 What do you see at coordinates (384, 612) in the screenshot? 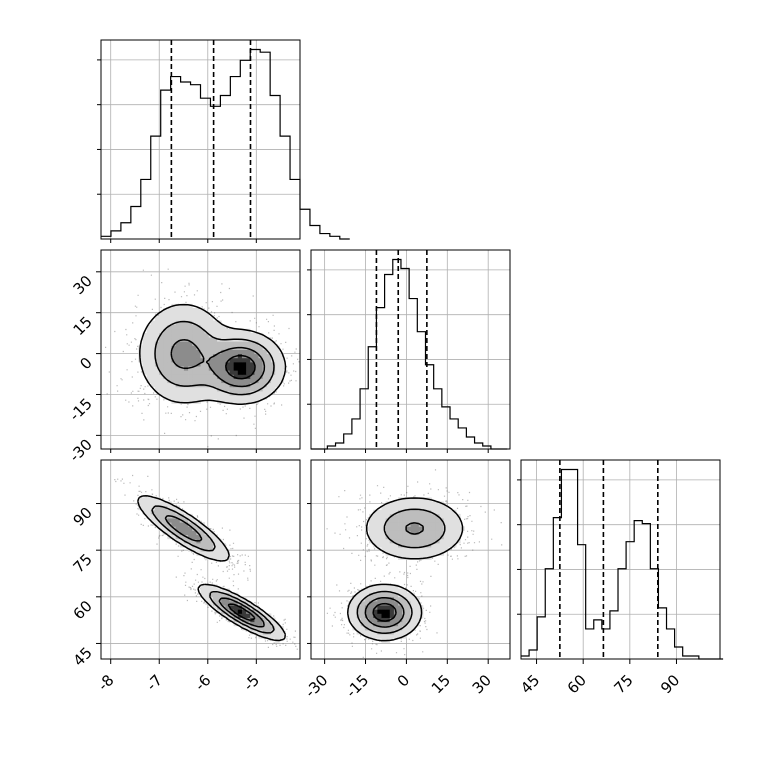
I see `contour-line` at bounding box center [384, 612].